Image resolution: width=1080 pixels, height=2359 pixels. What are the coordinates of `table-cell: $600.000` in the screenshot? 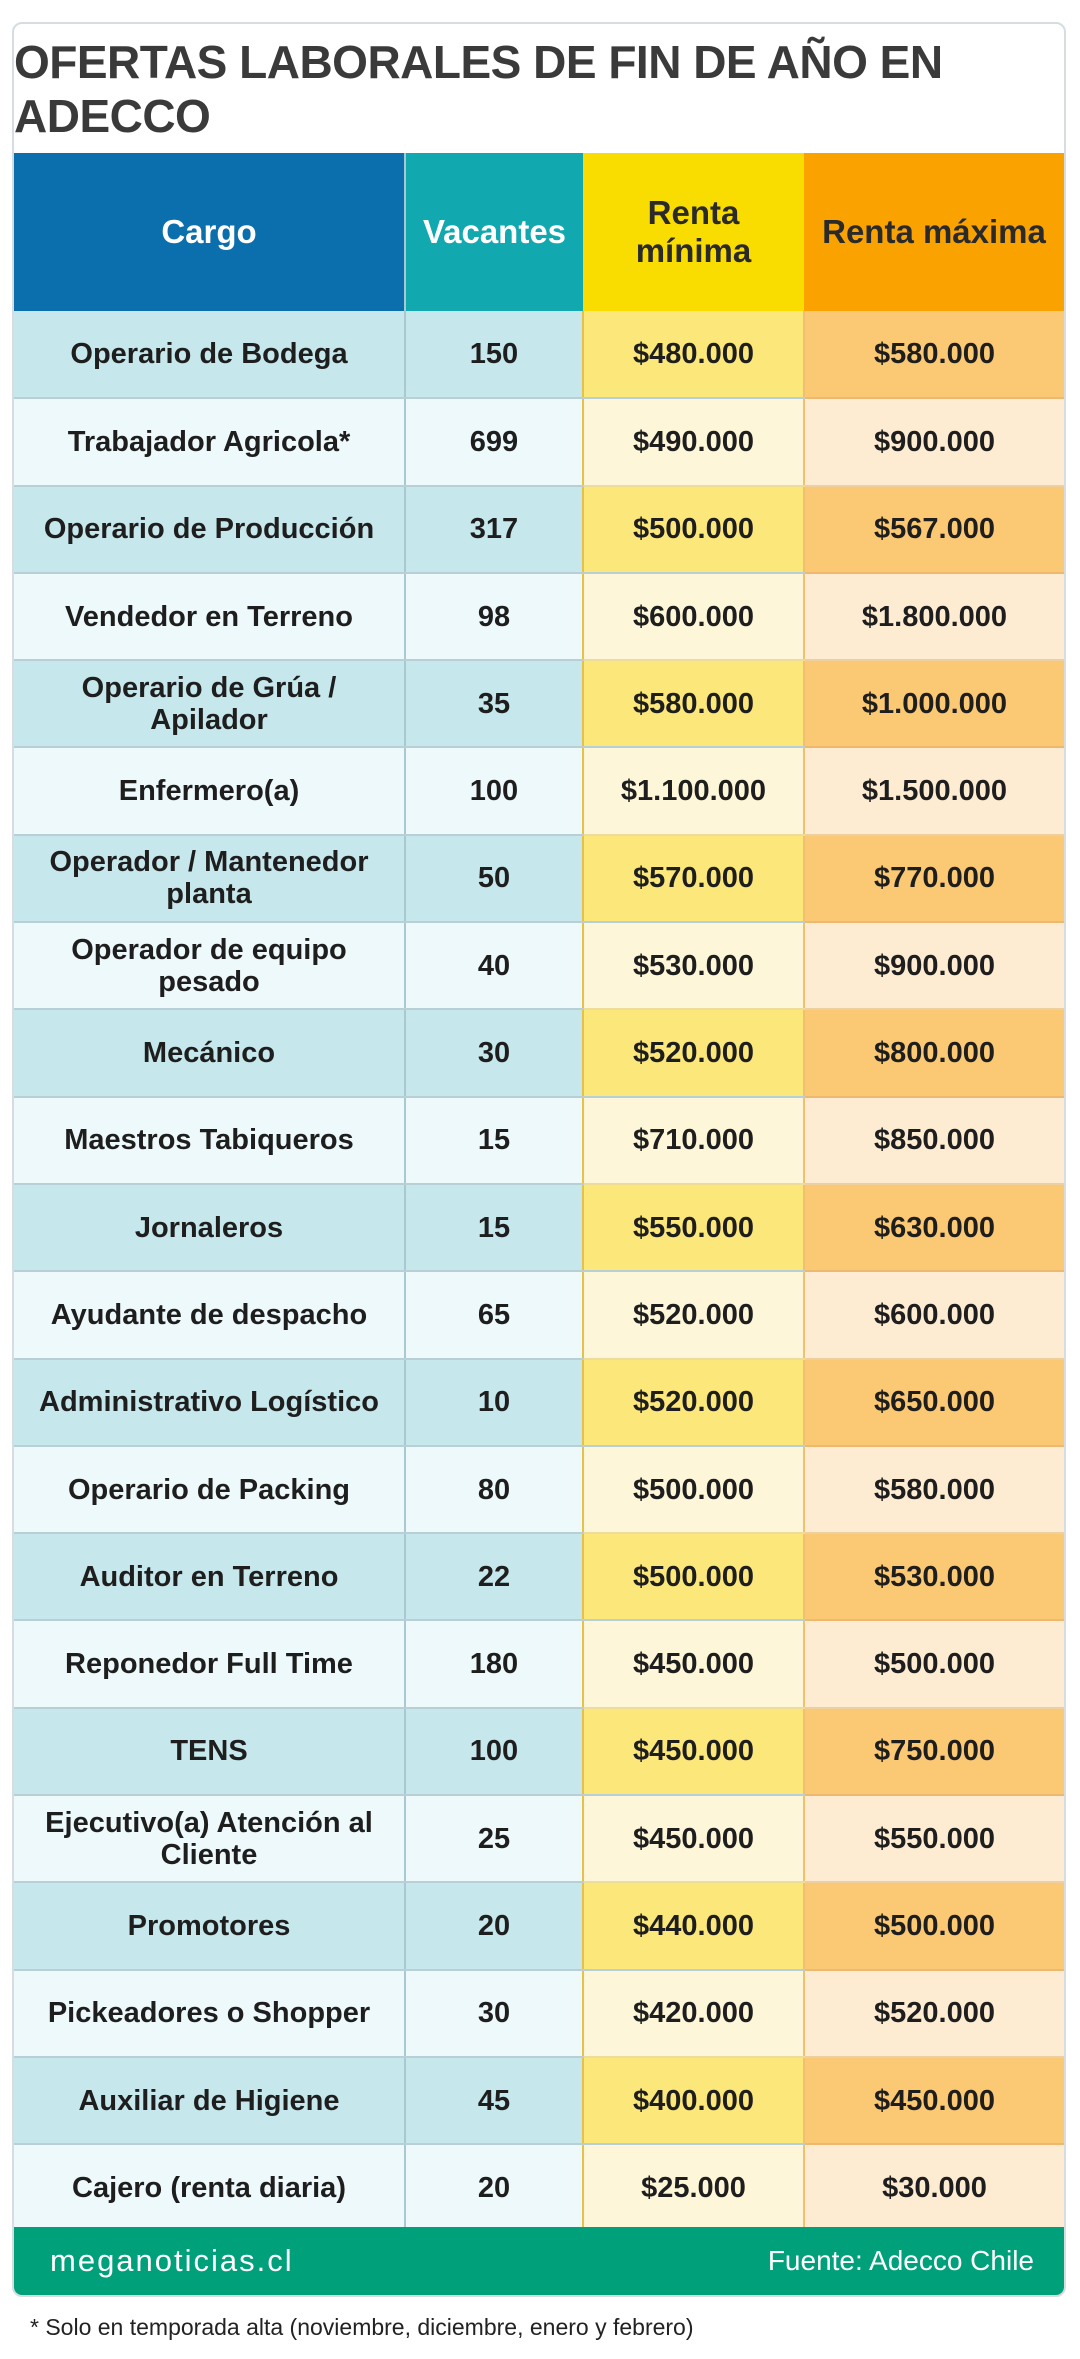 It's located at (693, 617).